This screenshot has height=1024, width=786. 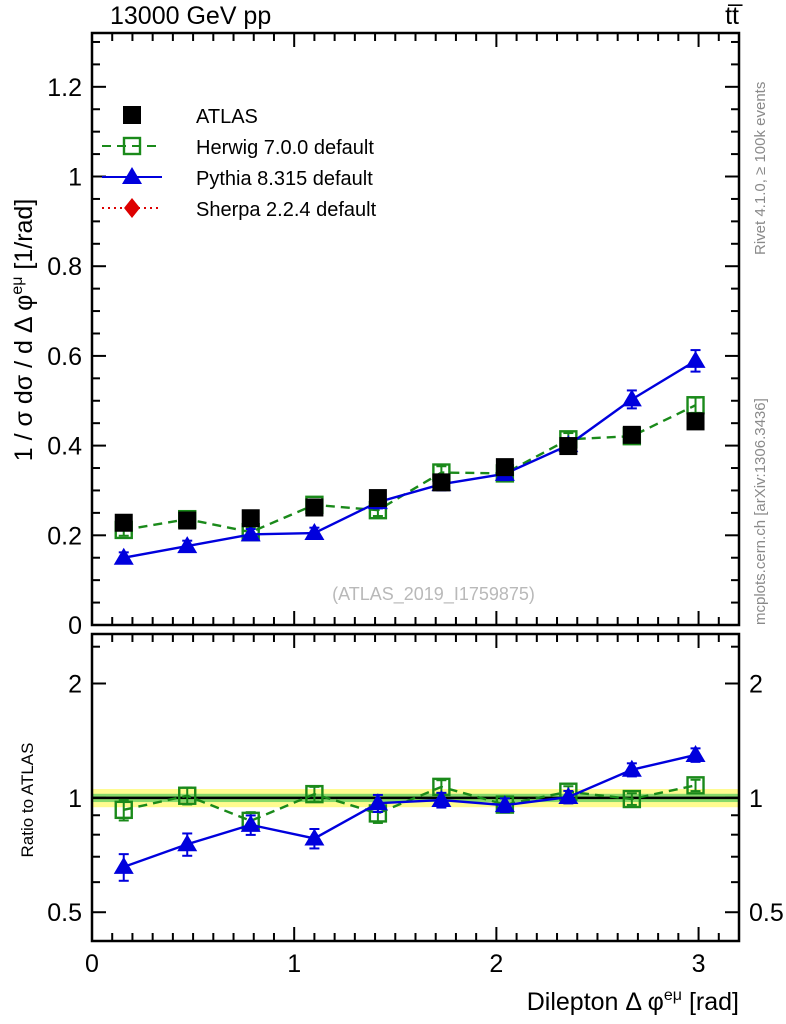 What do you see at coordinates (64, 88) in the screenshot?
I see `main-y-tick-label: 1.2` at bounding box center [64, 88].